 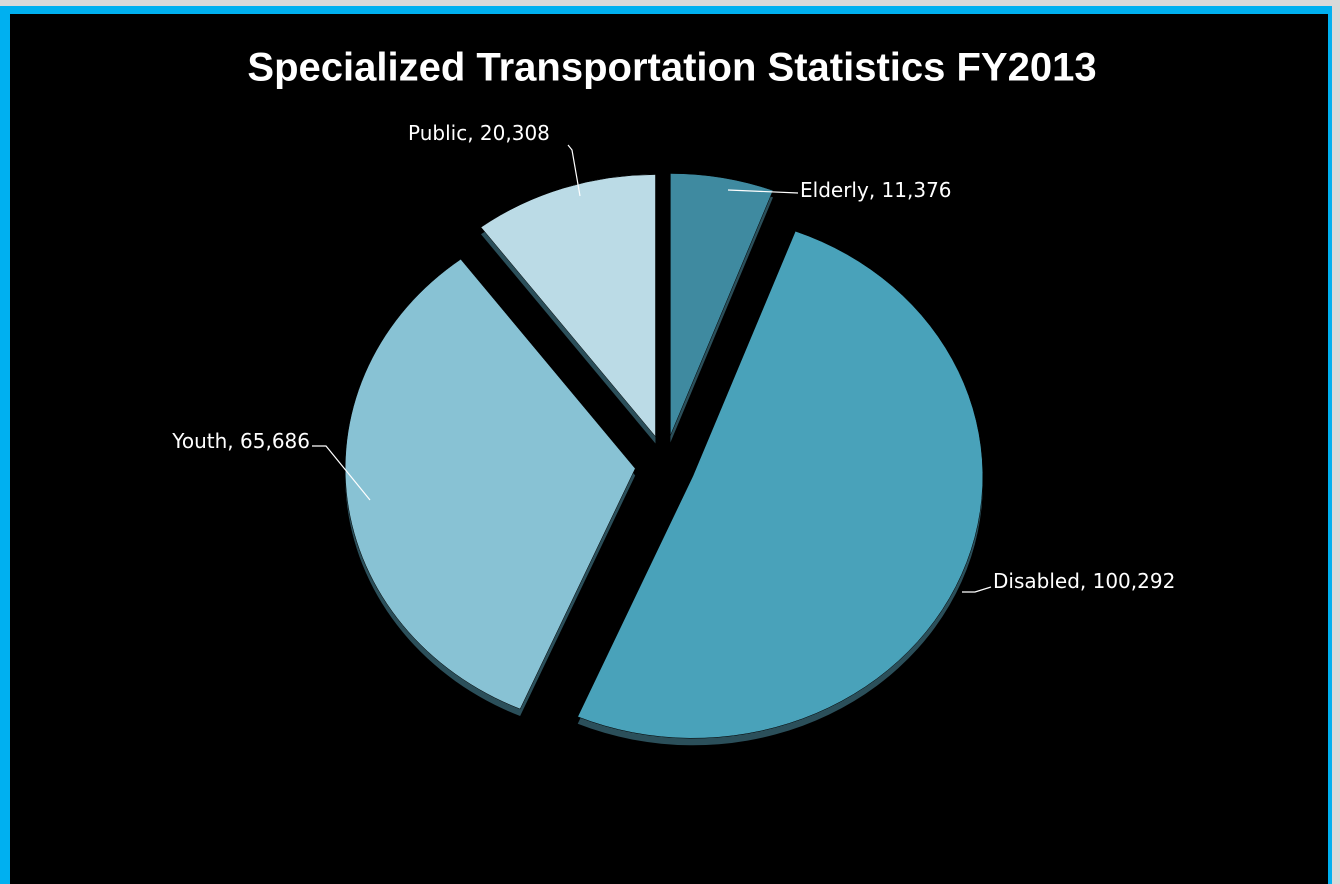 I want to click on label-value: 11,376, so click(x=917, y=190).